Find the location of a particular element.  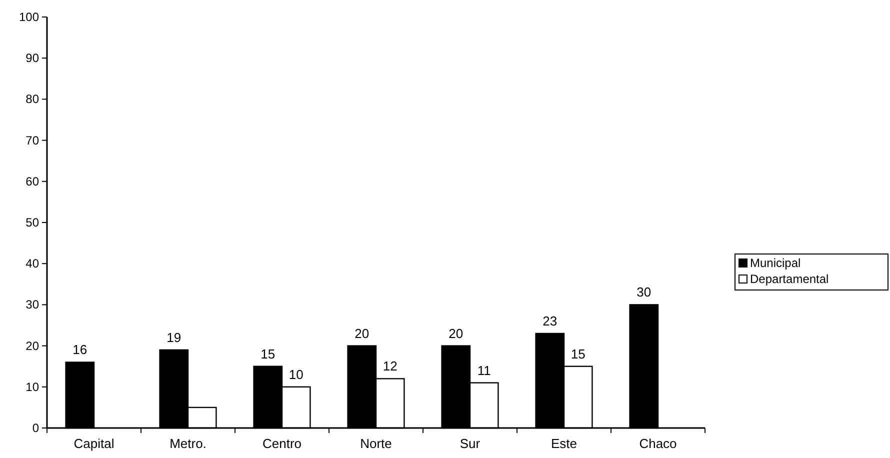

y-tick-label: 40 is located at coordinates (33, 263).